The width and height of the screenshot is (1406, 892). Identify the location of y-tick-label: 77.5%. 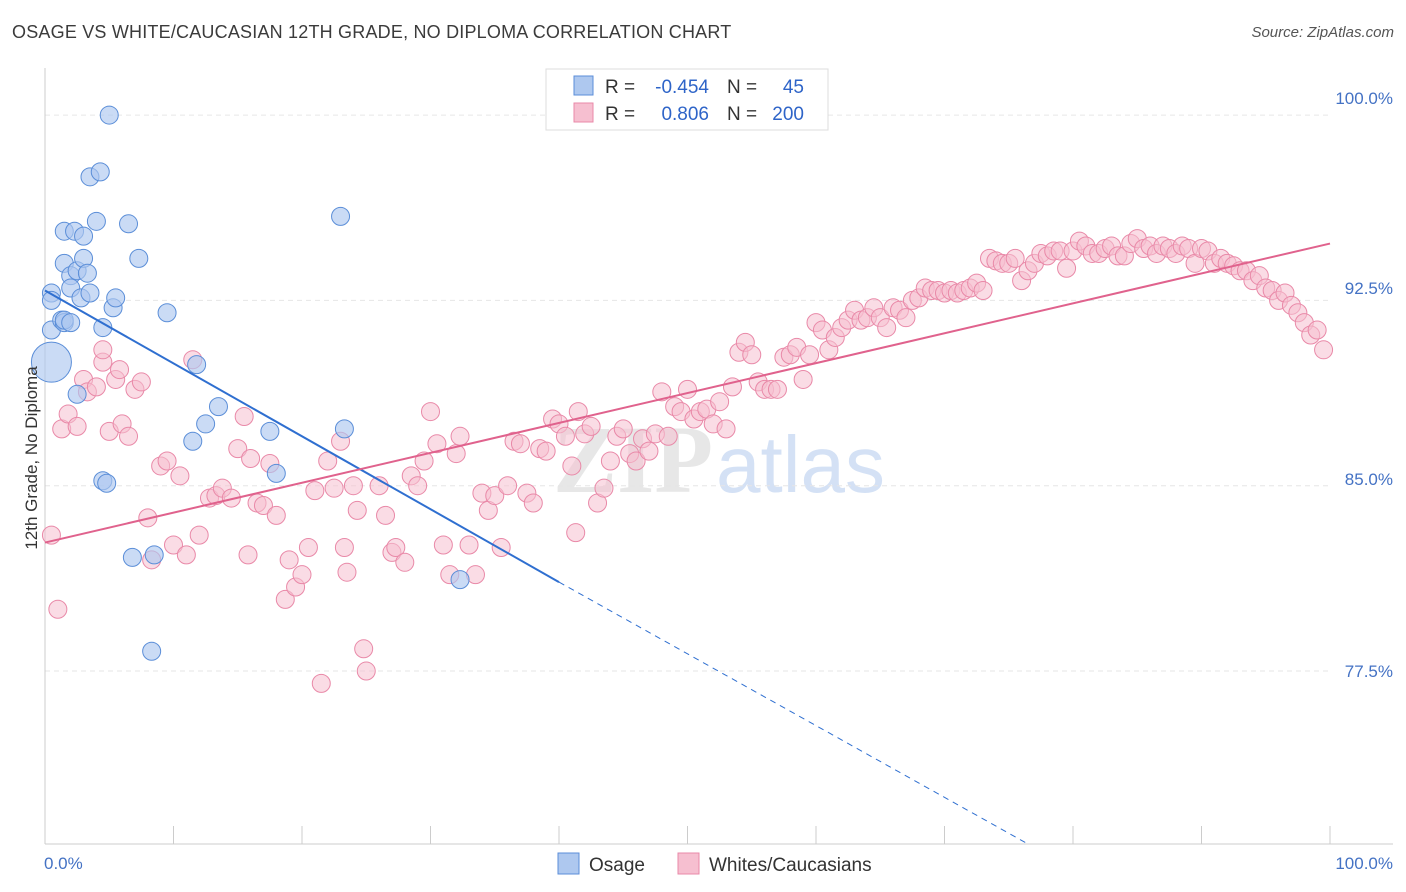
(1369, 671).